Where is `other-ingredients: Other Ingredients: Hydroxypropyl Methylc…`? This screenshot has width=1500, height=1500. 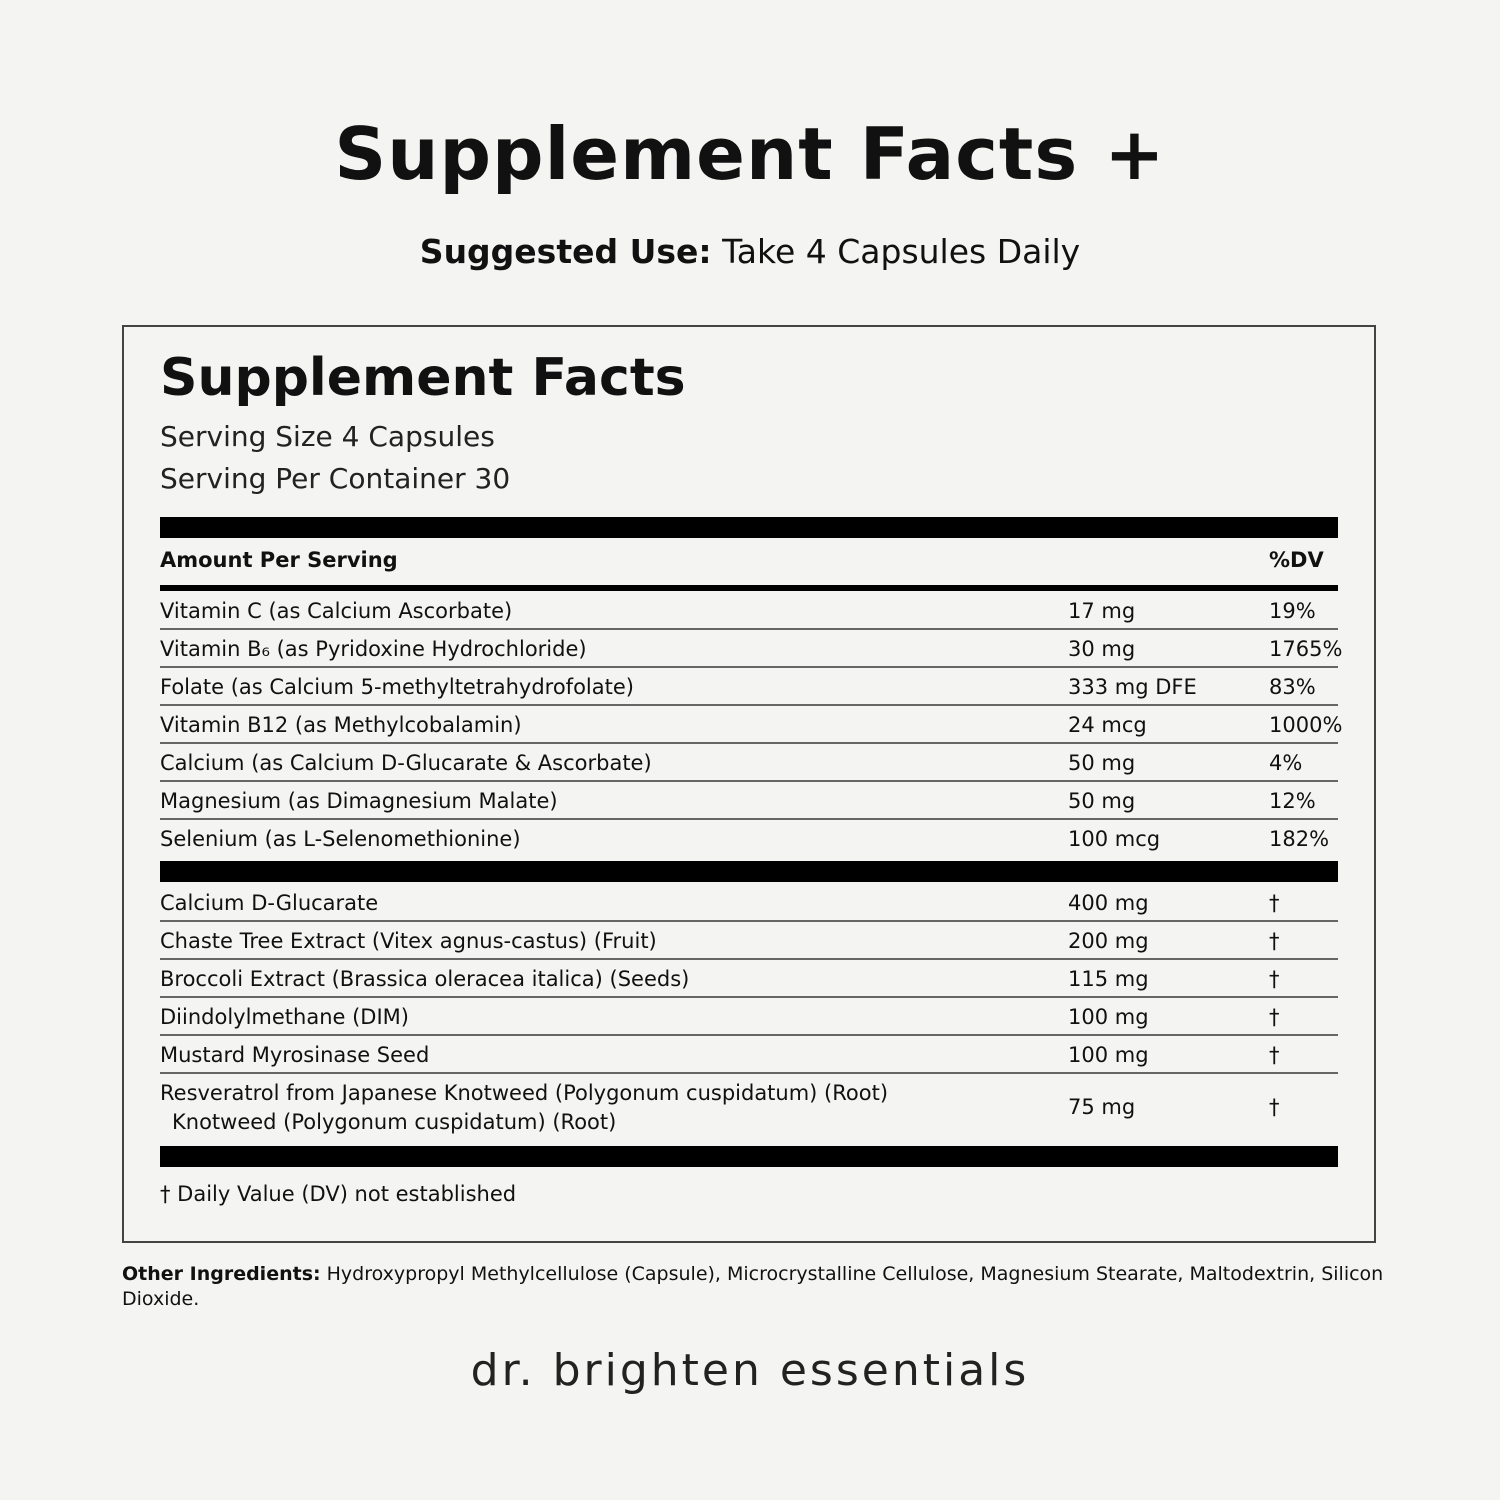
other-ingredients: Other Ingredients: Hydroxypropyl Methylc… is located at coordinates (757, 1287).